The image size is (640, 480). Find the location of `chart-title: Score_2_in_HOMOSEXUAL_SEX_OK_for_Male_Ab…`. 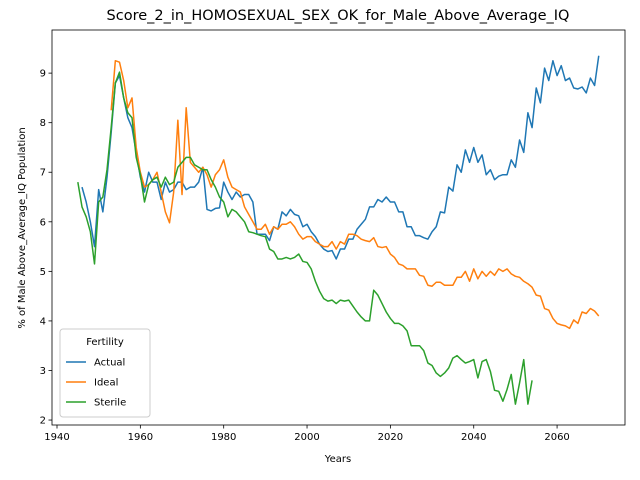

chart-title: Score_2_in_HOMOSEXUAL_SEX_OK_for_Male_Ab… is located at coordinates (338, 16).